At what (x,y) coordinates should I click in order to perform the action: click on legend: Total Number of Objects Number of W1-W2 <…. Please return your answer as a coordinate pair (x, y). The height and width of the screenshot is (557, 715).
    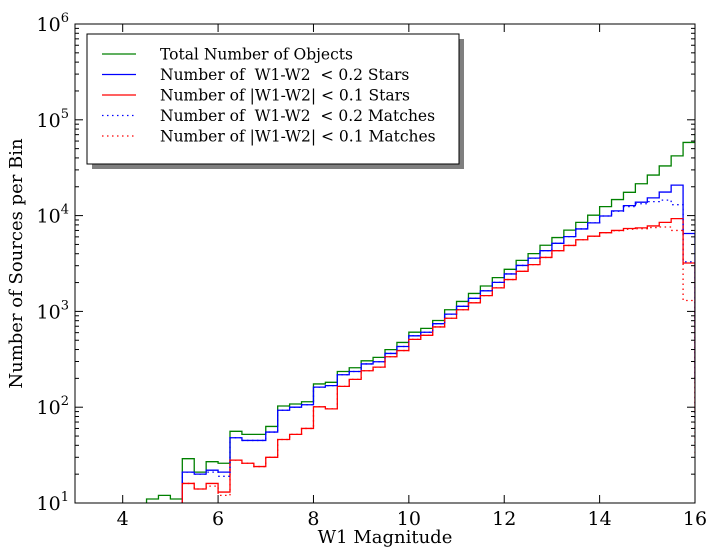
    Looking at the image, I should click on (275, 101).